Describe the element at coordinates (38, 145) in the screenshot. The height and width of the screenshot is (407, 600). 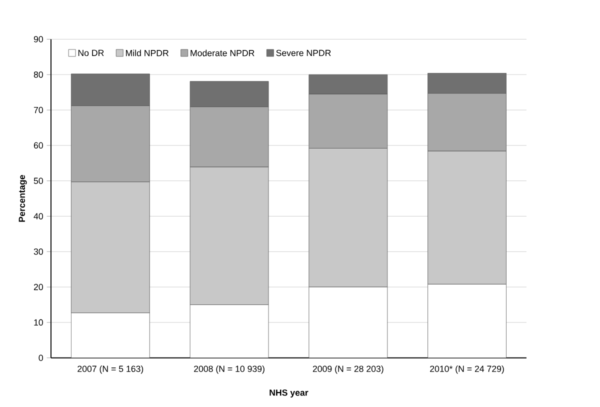
I see `y-tick-label: 60` at that location.